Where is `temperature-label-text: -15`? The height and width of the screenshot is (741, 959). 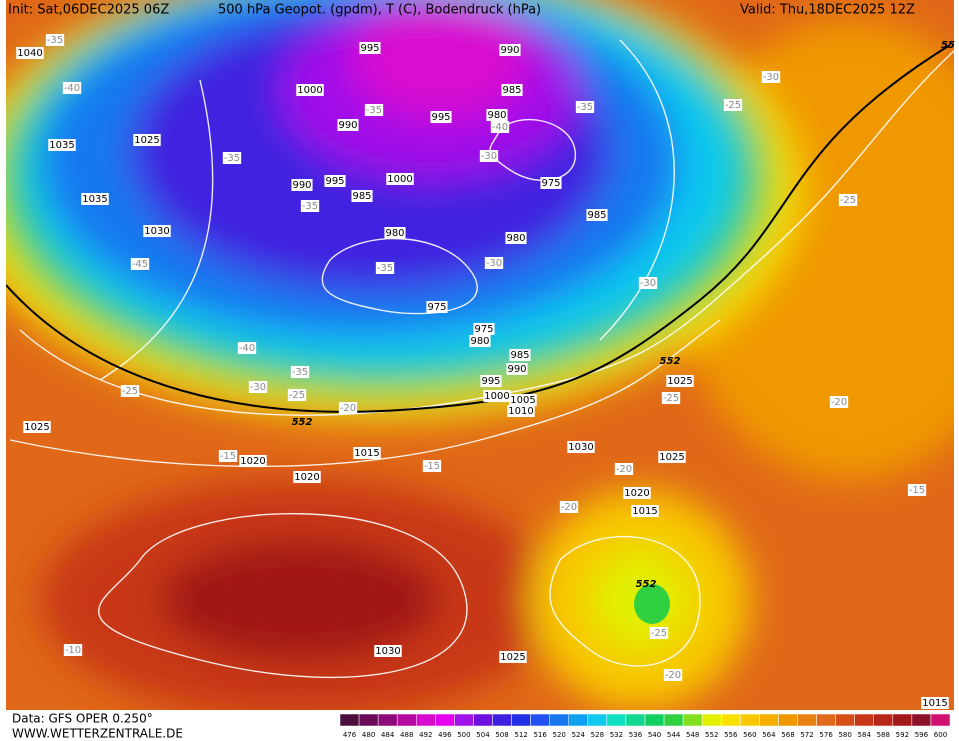 temperature-label-text: -15 is located at coordinates (228, 456).